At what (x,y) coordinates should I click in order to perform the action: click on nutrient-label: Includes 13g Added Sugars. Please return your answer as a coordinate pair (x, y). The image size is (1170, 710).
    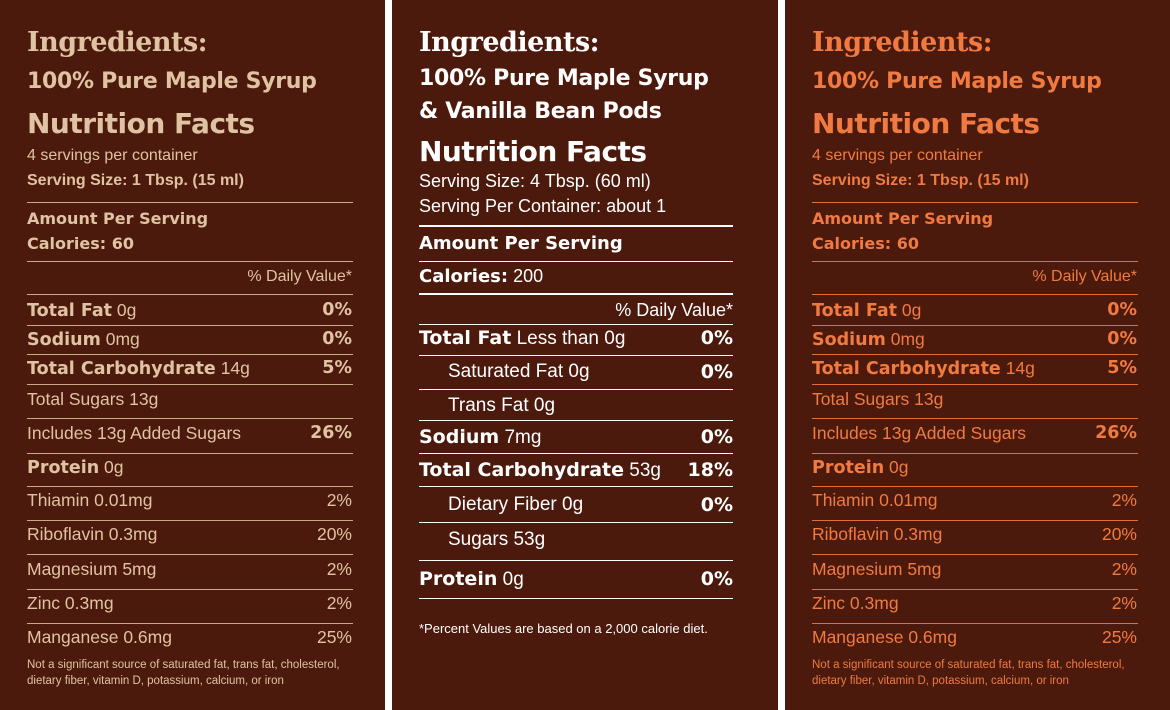
    Looking at the image, I should click on (919, 433).